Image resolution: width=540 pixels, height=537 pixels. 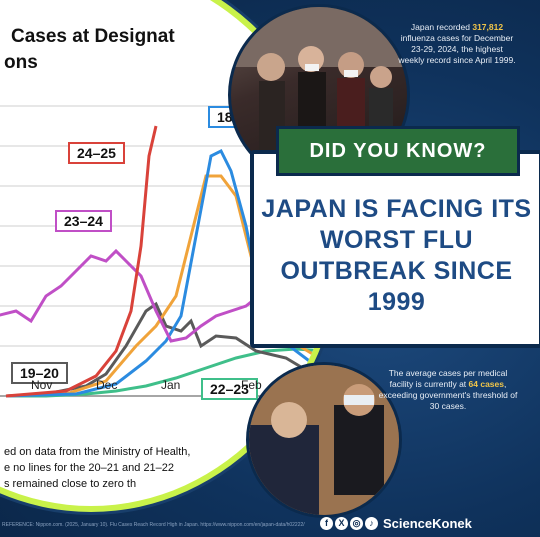 What do you see at coordinates (96, 153) in the screenshot?
I see `label-2425: 24–25` at bounding box center [96, 153].